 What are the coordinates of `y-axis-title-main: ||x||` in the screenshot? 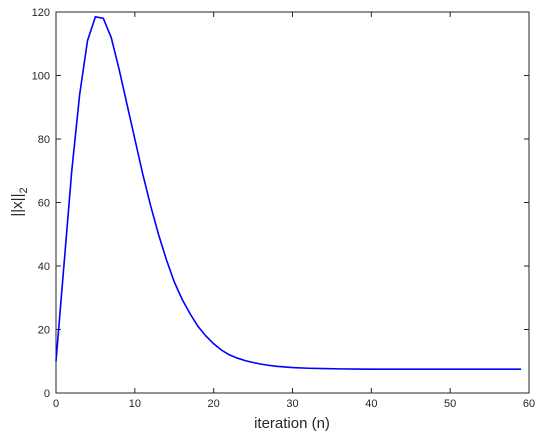 It's located at (17, 205).